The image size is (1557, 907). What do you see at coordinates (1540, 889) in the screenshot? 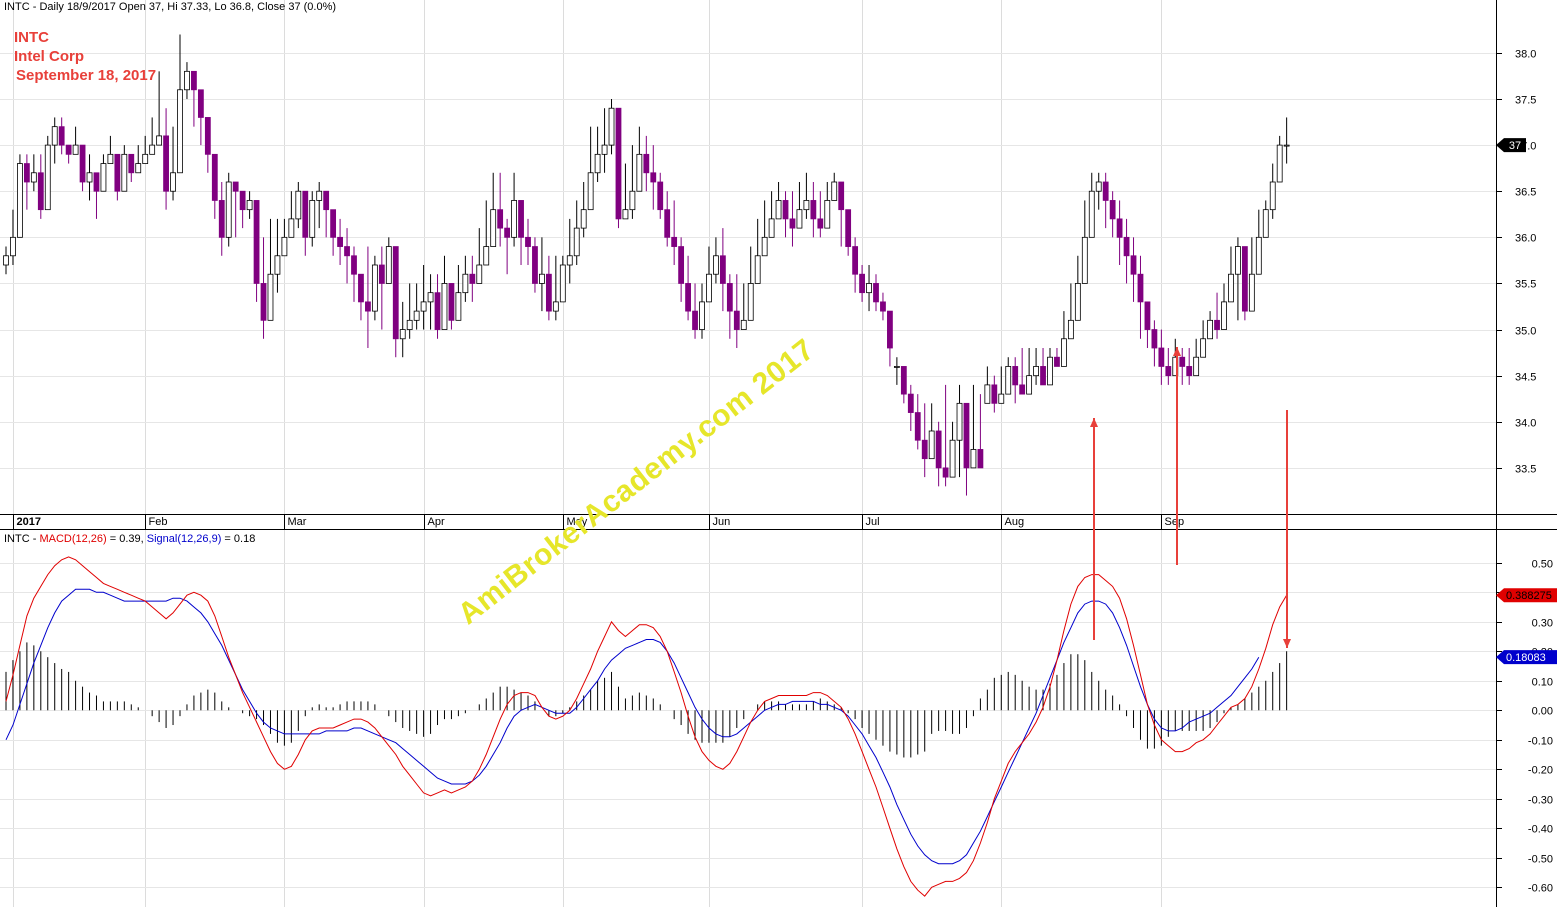
I see `macd-y-tick-label: -0.60` at bounding box center [1540, 889].